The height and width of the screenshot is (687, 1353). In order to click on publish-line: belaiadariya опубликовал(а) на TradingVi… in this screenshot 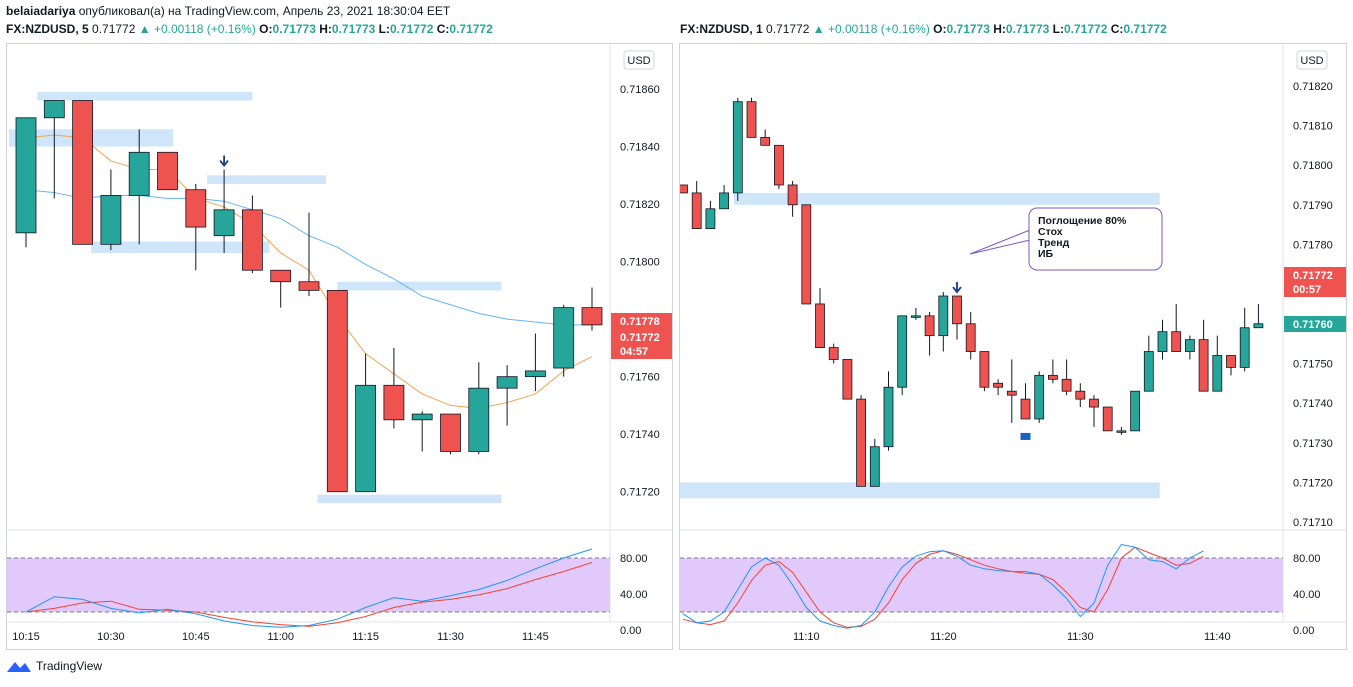, I will do `click(228, 11)`.